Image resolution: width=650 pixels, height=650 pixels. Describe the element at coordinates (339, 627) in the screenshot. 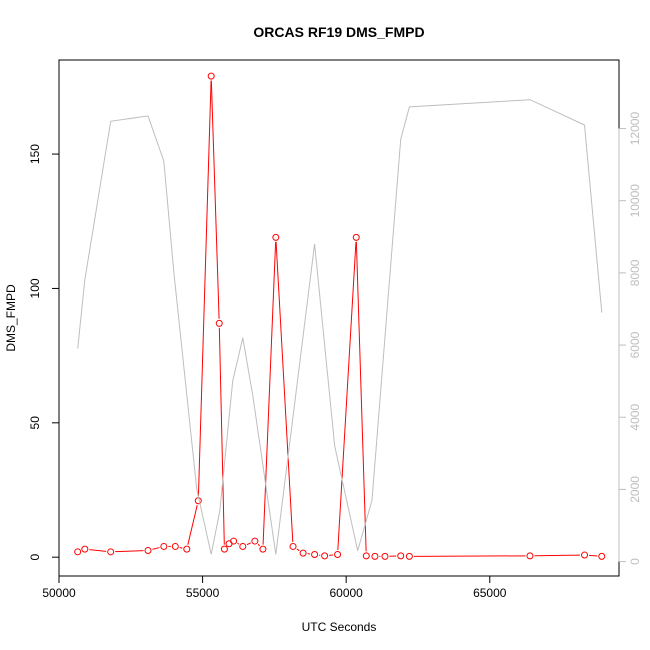

I see `x-axis-label: UTC Seconds` at that location.